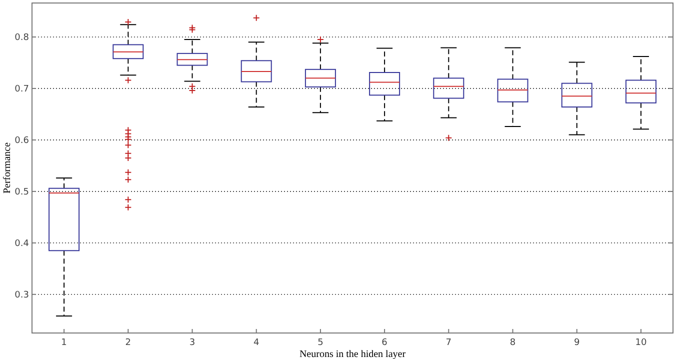 The height and width of the screenshot is (359, 675). Describe the element at coordinates (321, 343) in the screenshot. I see `x-tick-label: 5` at that location.